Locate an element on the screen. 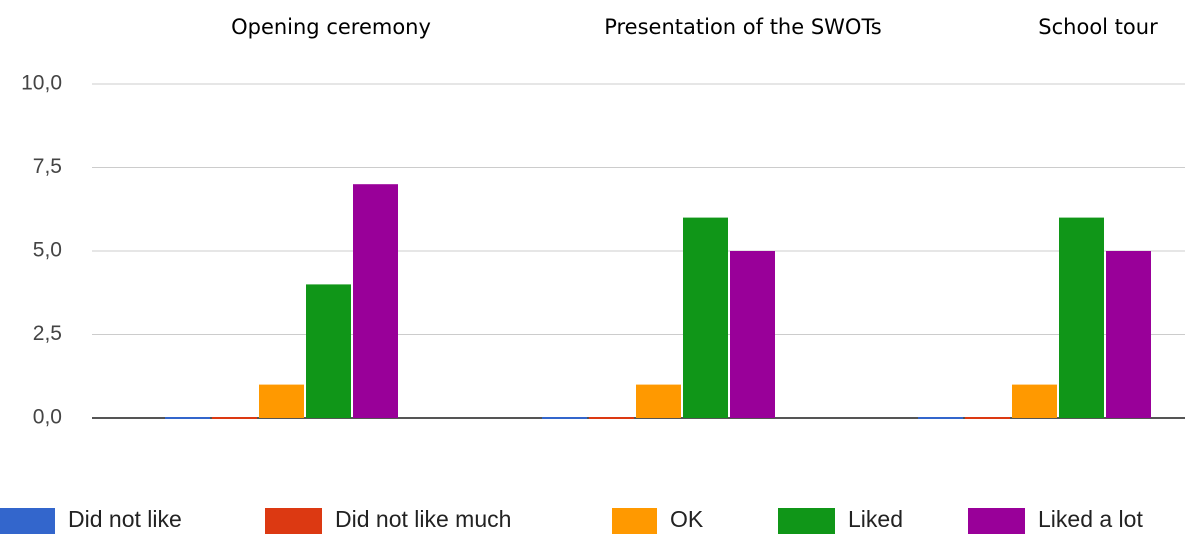 This screenshot has width=1195, height=539. legend-label: Liked a lot is located at coordinates (1090, 519).